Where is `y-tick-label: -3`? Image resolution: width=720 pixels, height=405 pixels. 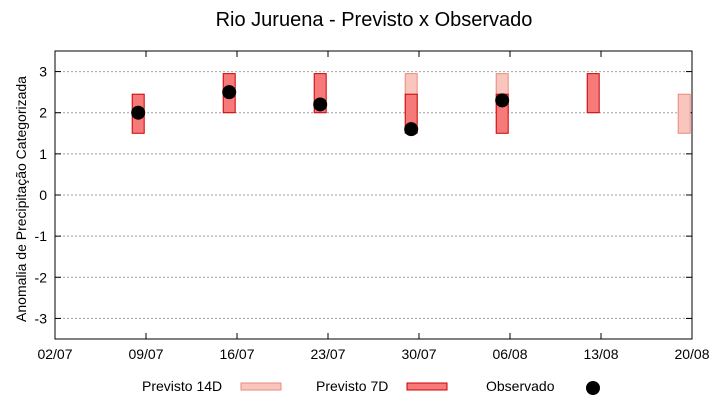 y-tick-label: -3 is located at coordinates (41, 318).